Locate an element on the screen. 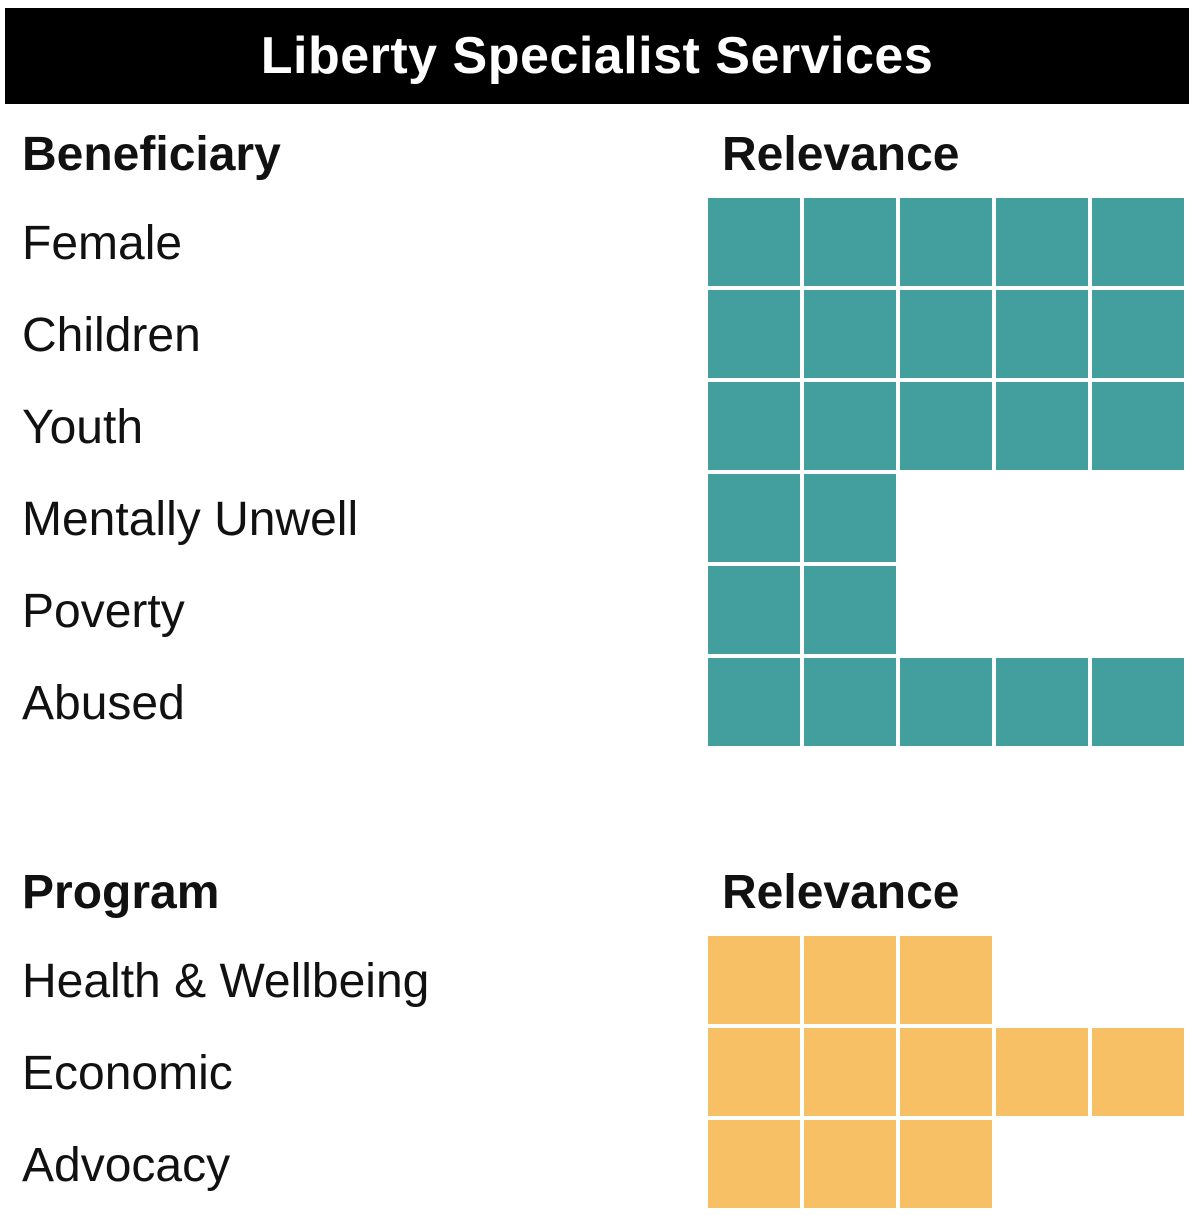 This screenshot has width=1200, height=1223. row-label: Youth is located at coordinates (83, 427).